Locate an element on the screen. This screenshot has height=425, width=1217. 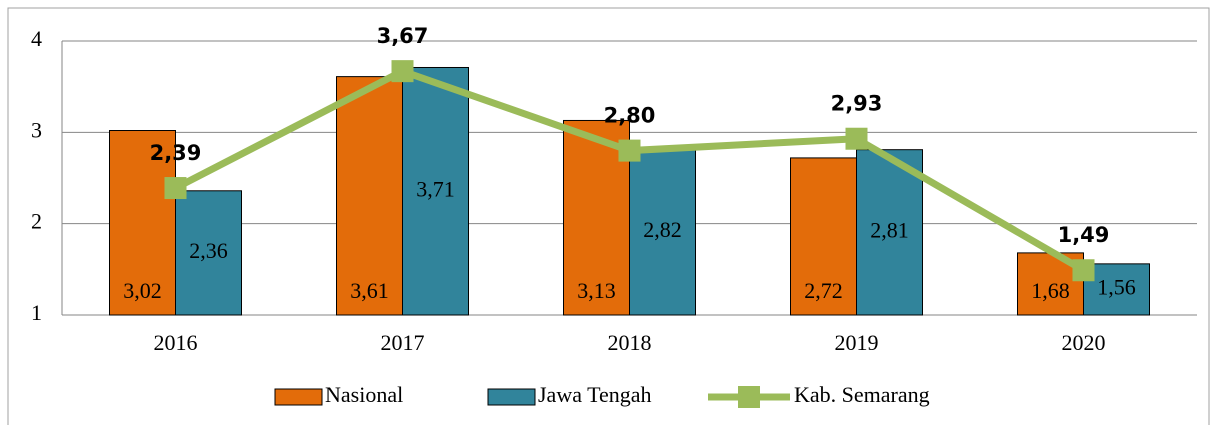
data-label: 3,67 is located at coordinates (403, 36).